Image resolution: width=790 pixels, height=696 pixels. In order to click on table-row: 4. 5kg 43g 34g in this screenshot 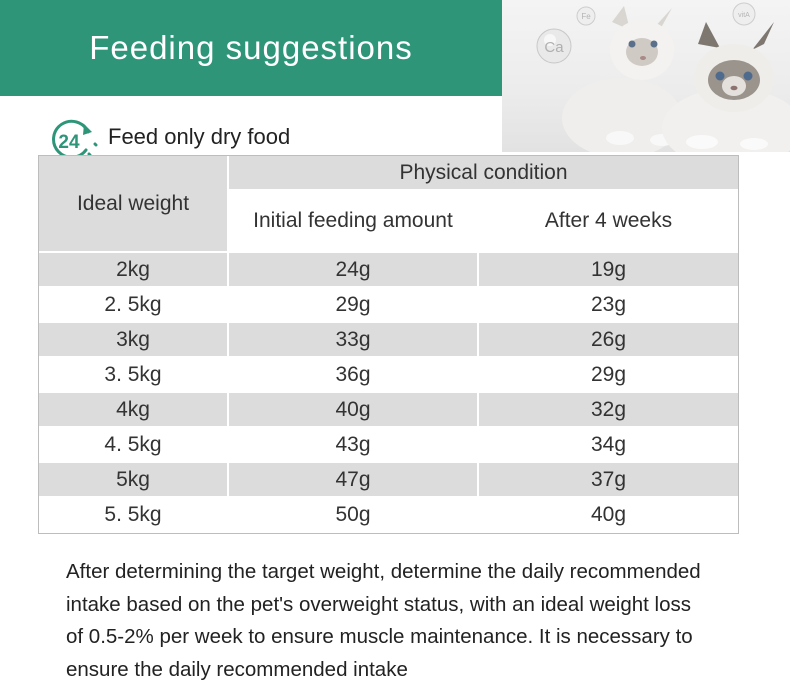, I will do `click(388, 445)`.